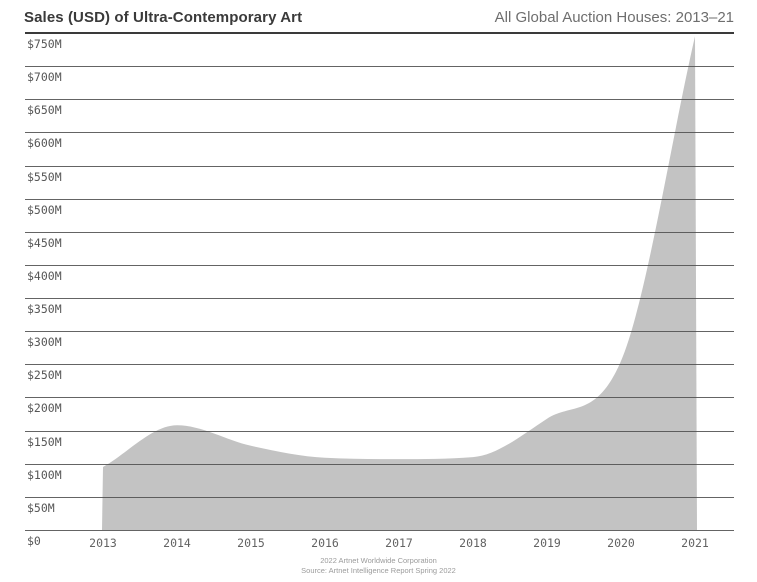 This screenshot has height=582, width=757. Describe the element at coordinates (44, 143) in the screenshot. I see `y-tick-label: $600M` at that location.